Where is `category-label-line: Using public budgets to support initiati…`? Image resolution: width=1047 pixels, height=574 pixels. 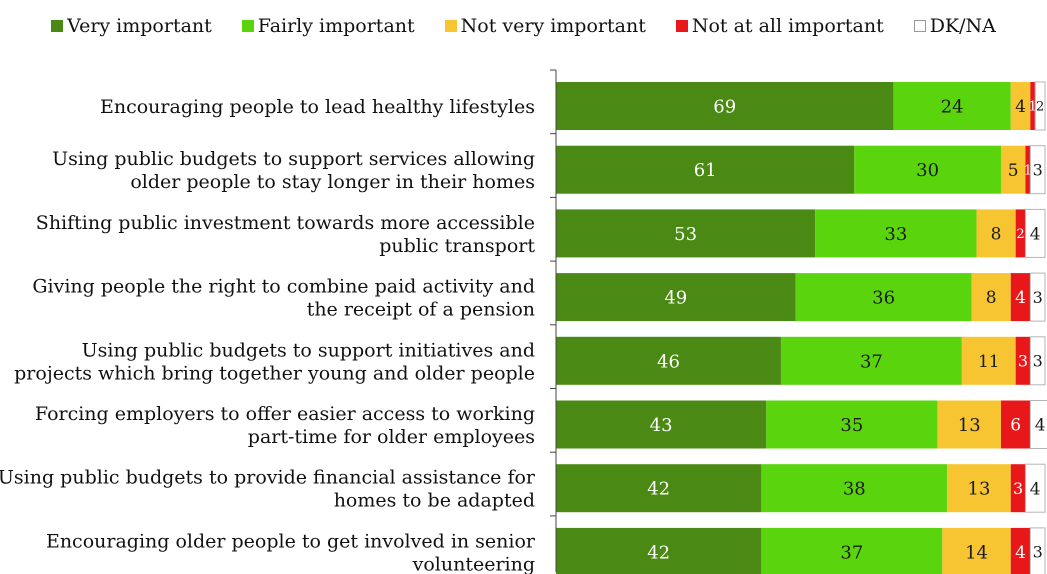 category-label-line: Using public budgets to support initiati… is located at coordinates (308, 350).